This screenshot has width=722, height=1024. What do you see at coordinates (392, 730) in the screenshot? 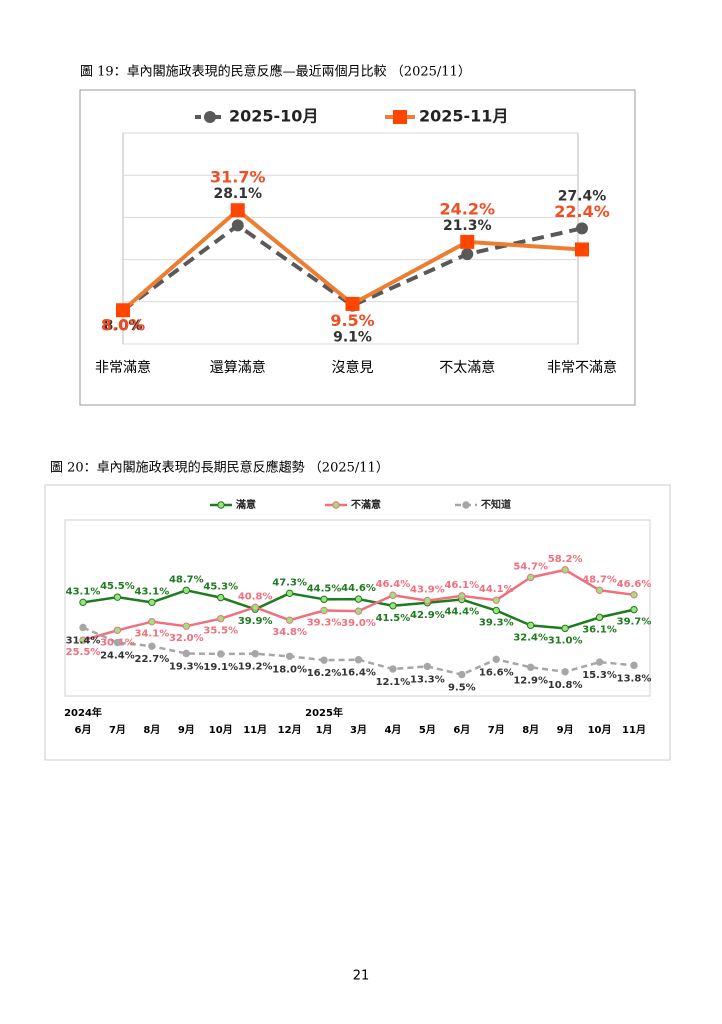
I see `x-tick-label: 4月` at bounding box center [392, 730].